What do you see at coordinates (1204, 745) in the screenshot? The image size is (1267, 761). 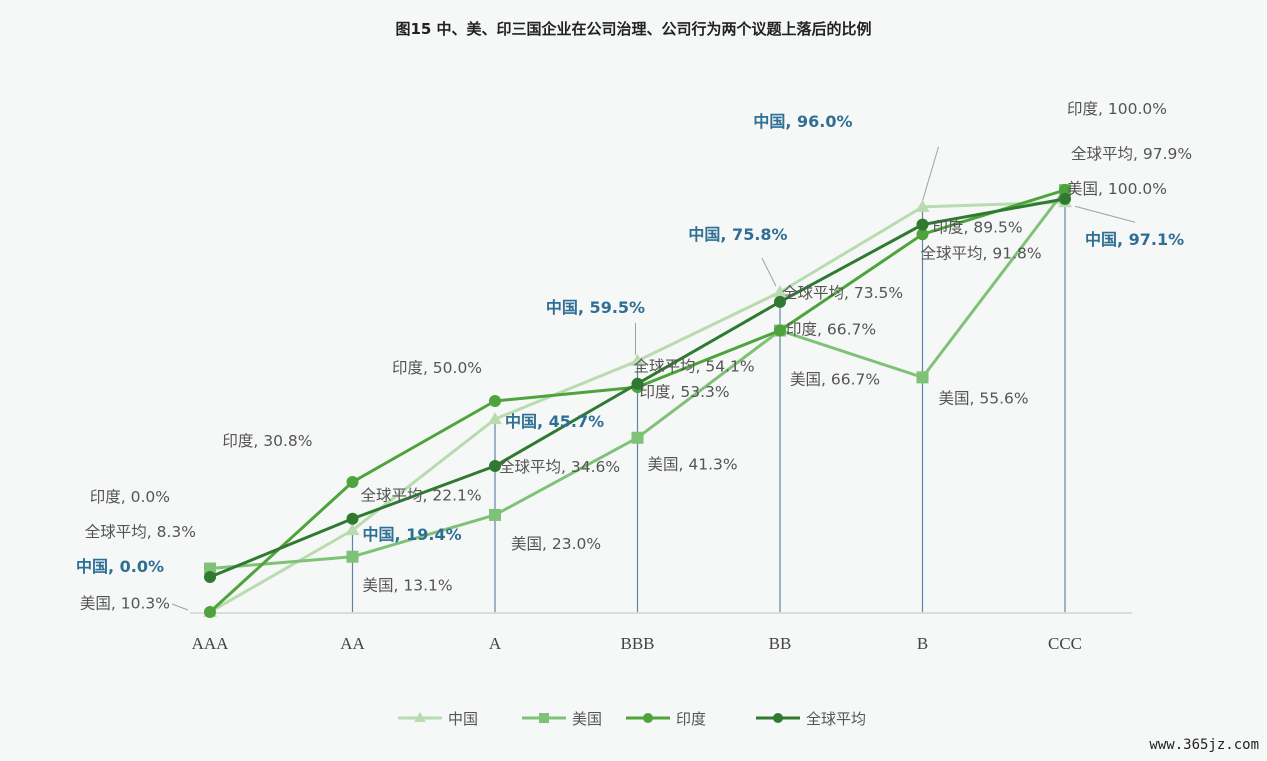 I see `watermark: www.365jz.com` at bounding box center [1204, 745].